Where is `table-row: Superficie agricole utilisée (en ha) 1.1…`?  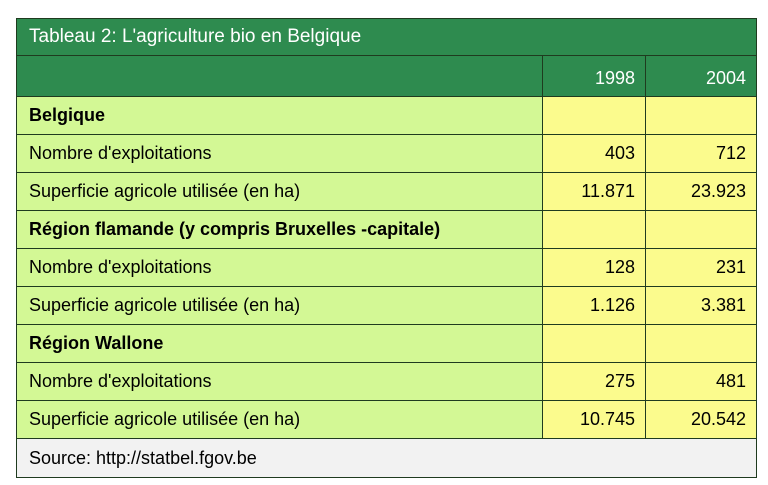
table-row: Superficie agricole utilisée (en ha) 1.1… is located at coordinates (386, 305).